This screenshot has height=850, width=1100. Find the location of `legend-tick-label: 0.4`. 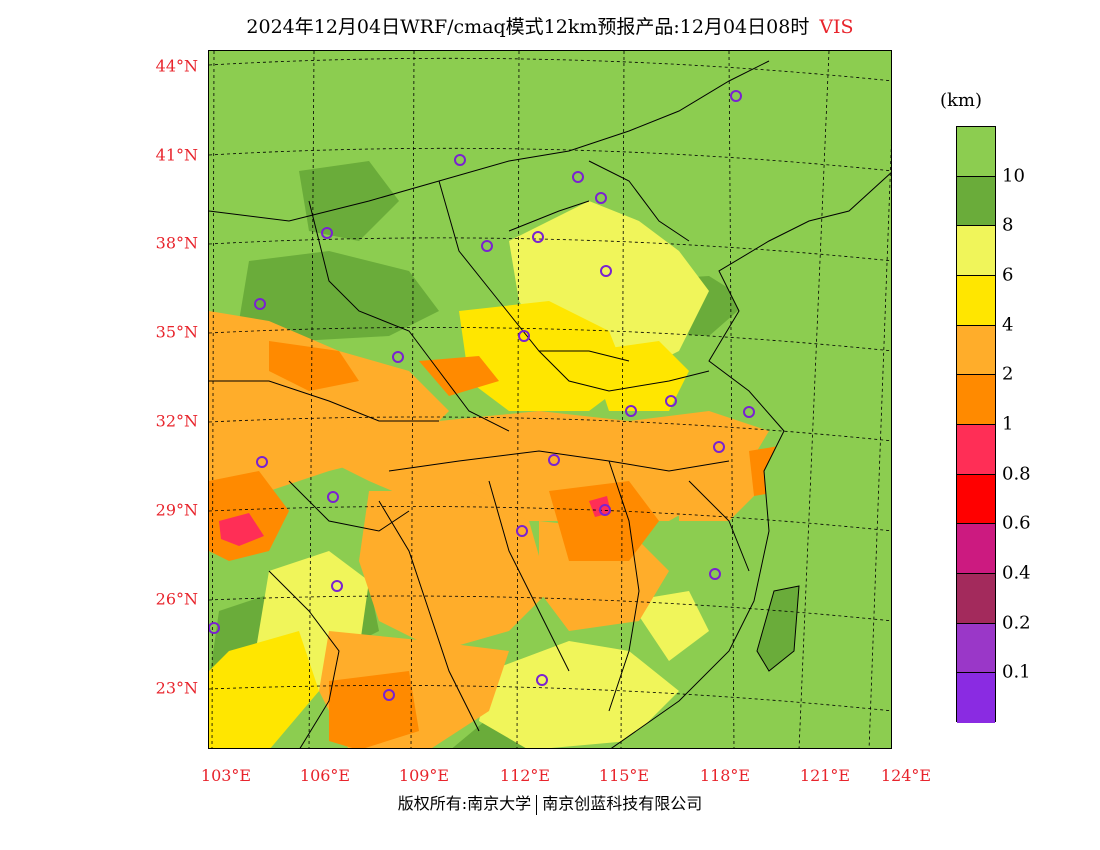

legend-tick-label: 0.4 is located at coordinates (1016, 573).